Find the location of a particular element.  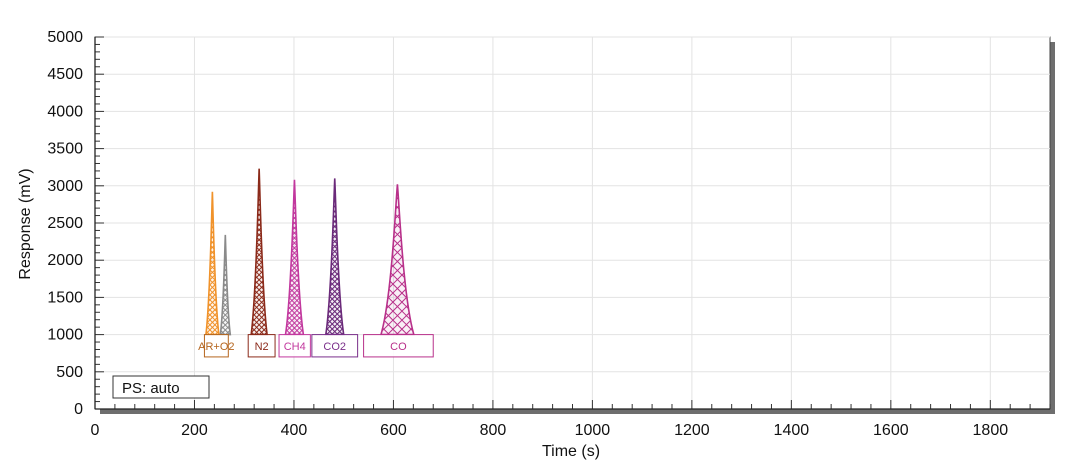

peak-label: CO2 is located at coordinates (334, 347).